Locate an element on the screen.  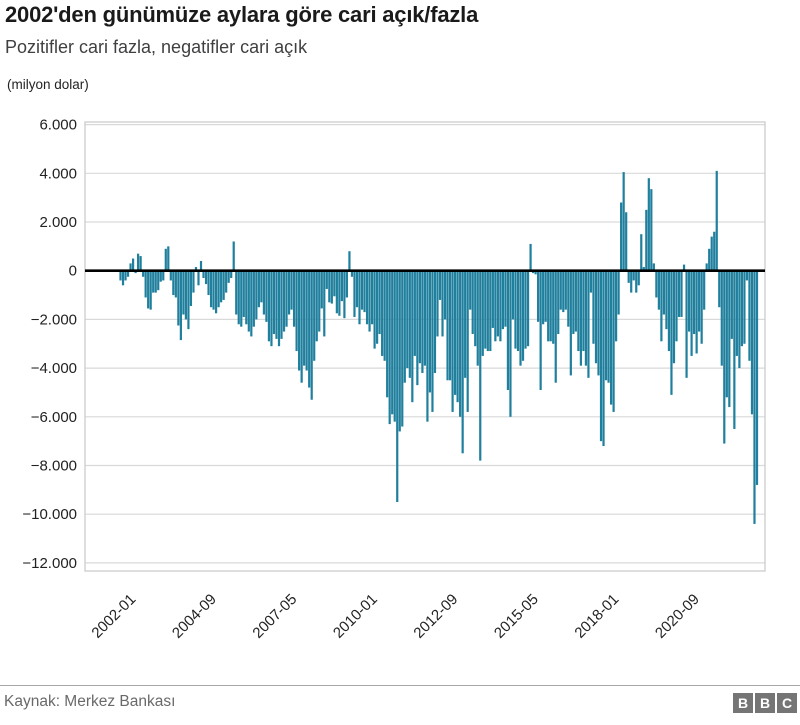
x-tick-label: 2015-05 is located at coordinates (516, 616).